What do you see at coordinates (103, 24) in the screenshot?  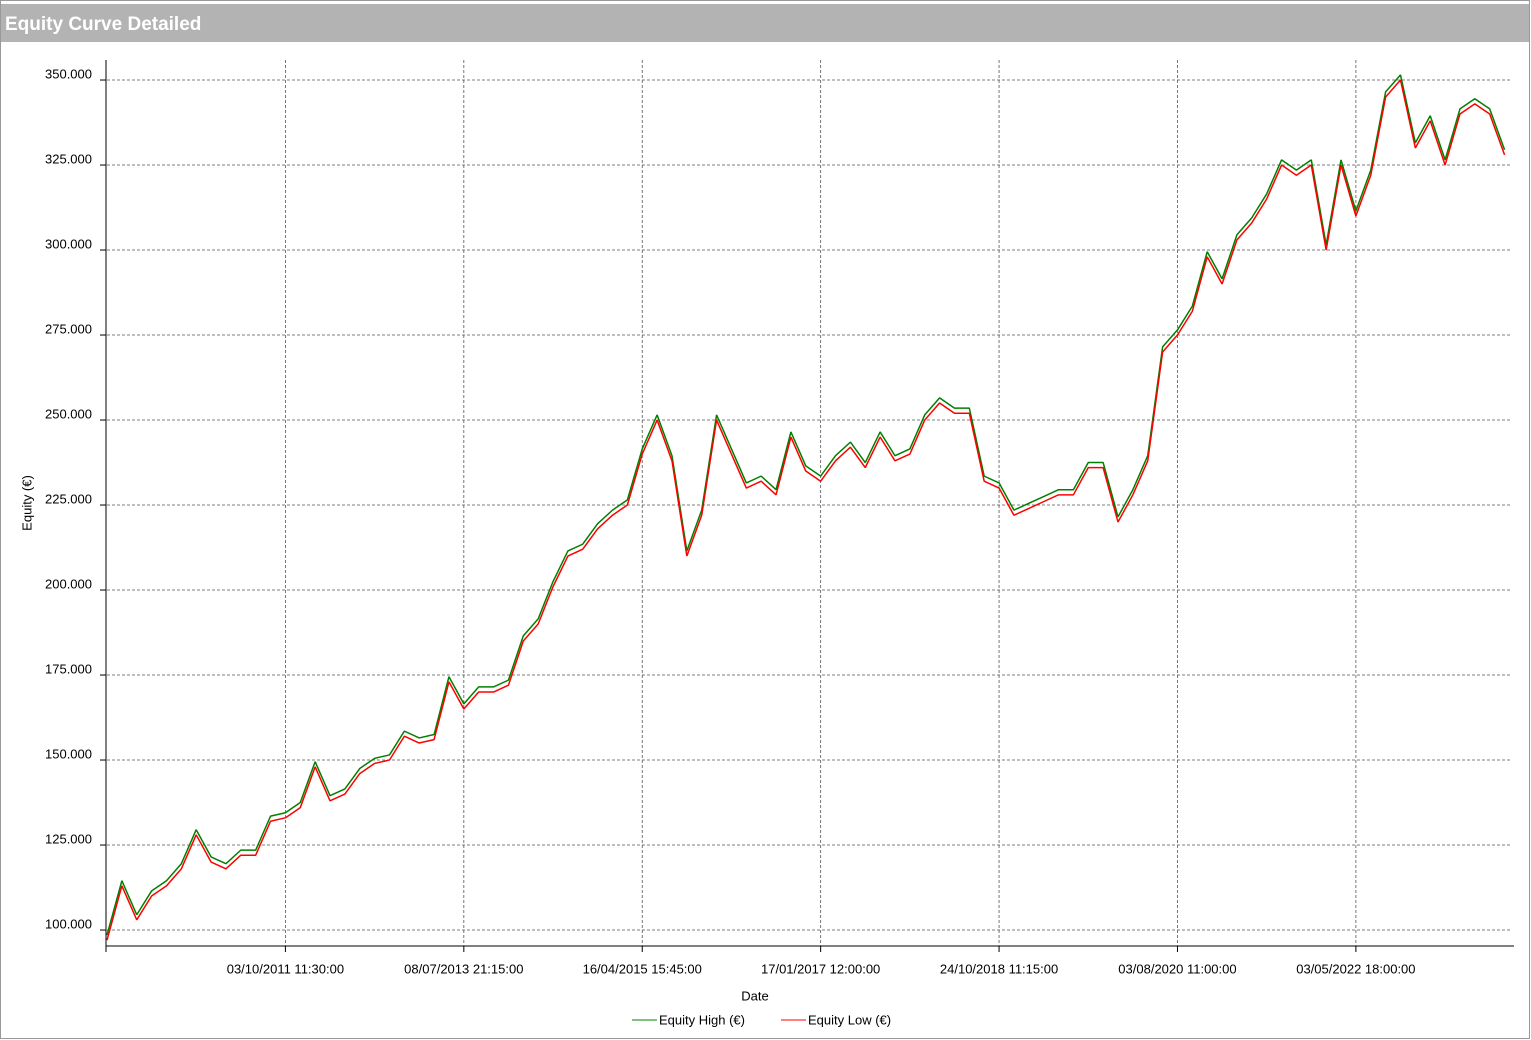 I see `chart-title: Equity Curve Detailed` at bounding box center [103, 24].